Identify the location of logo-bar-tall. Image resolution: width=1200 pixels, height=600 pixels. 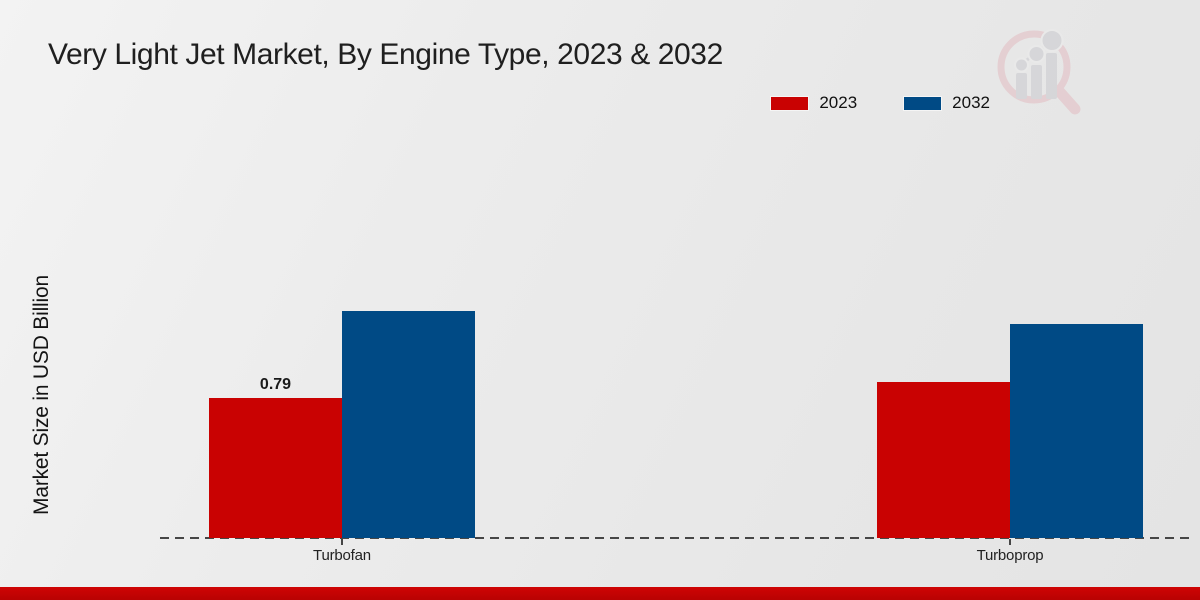
(1051, 76).